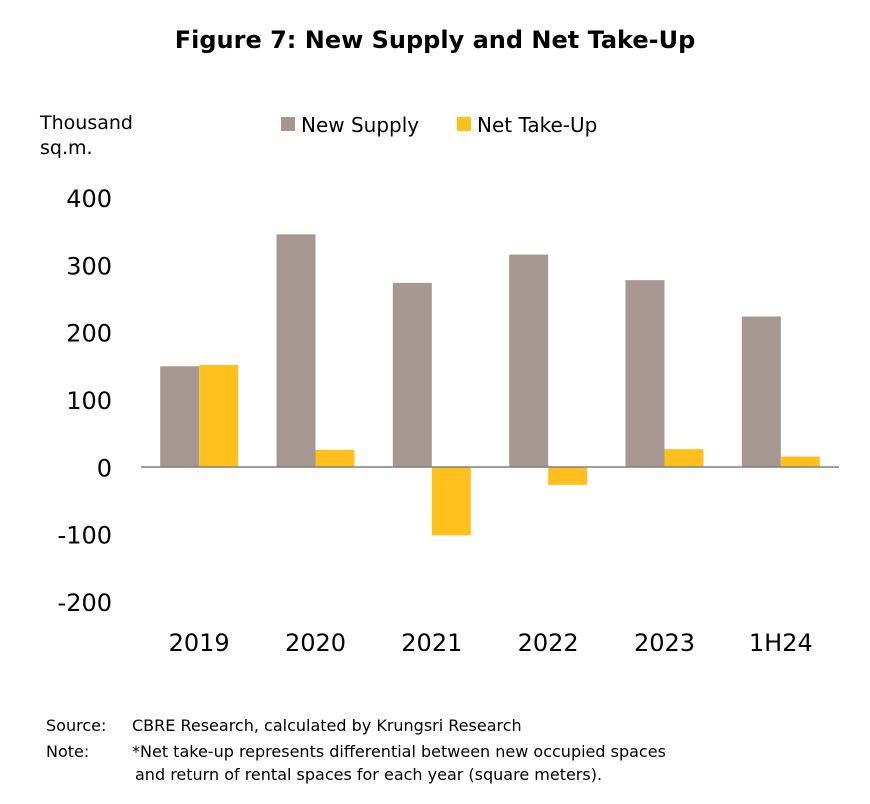  Describe the element at coordinates (335, 458) in the screenshot. I see `bar-net-take-up-2020` at that location.